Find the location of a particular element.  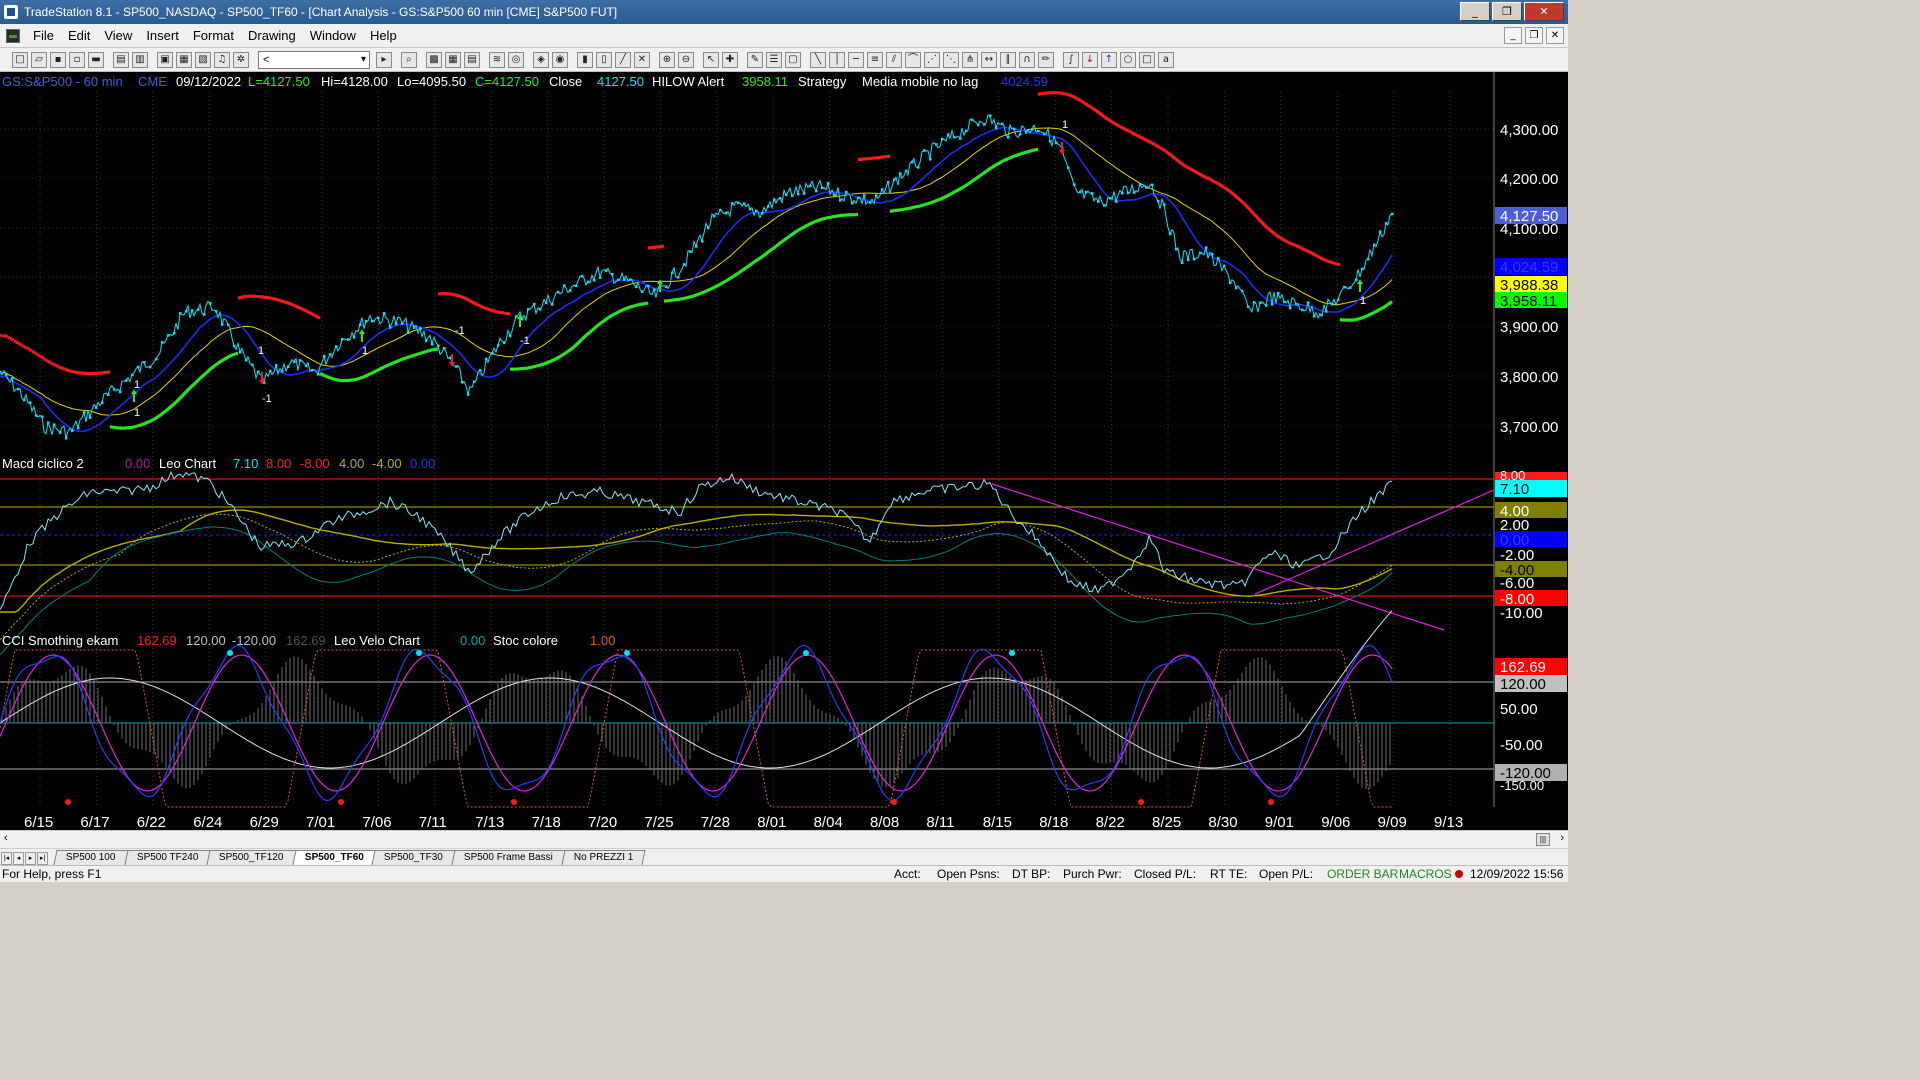

tab-sp500-100: SP500 100 is located at coordinates (91, 857).